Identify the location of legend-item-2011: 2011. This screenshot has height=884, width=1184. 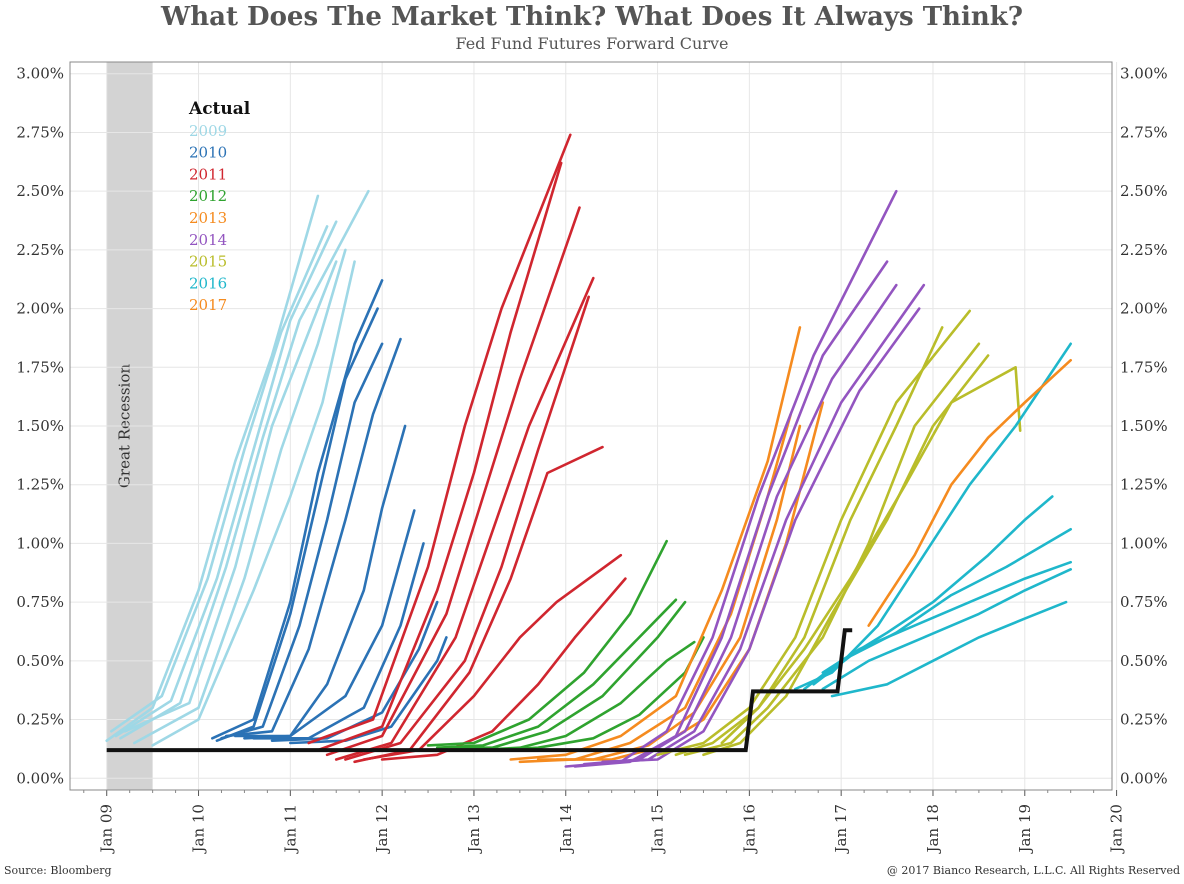
(208, 174).